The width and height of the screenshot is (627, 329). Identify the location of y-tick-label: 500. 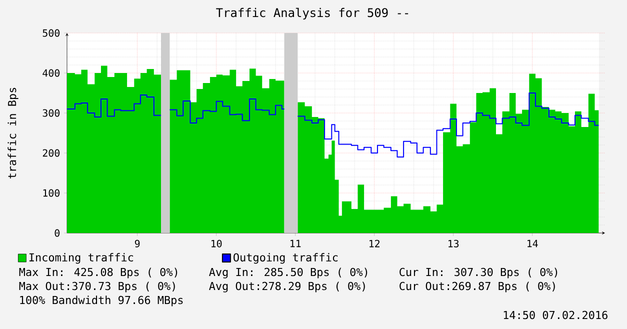
(51, 33).